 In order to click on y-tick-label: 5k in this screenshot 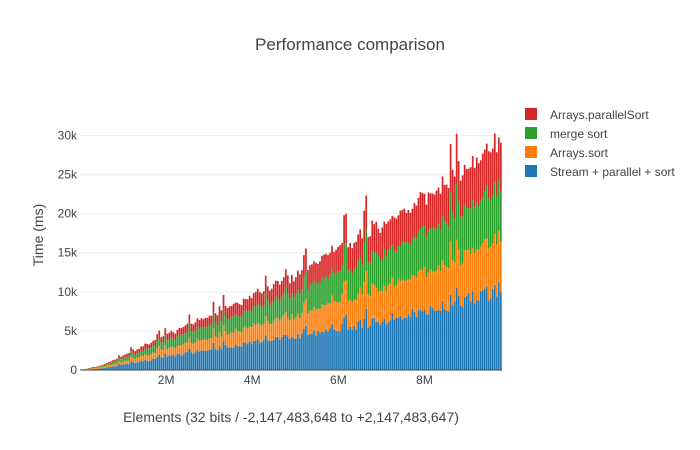, I will do `click(71, 331)`.